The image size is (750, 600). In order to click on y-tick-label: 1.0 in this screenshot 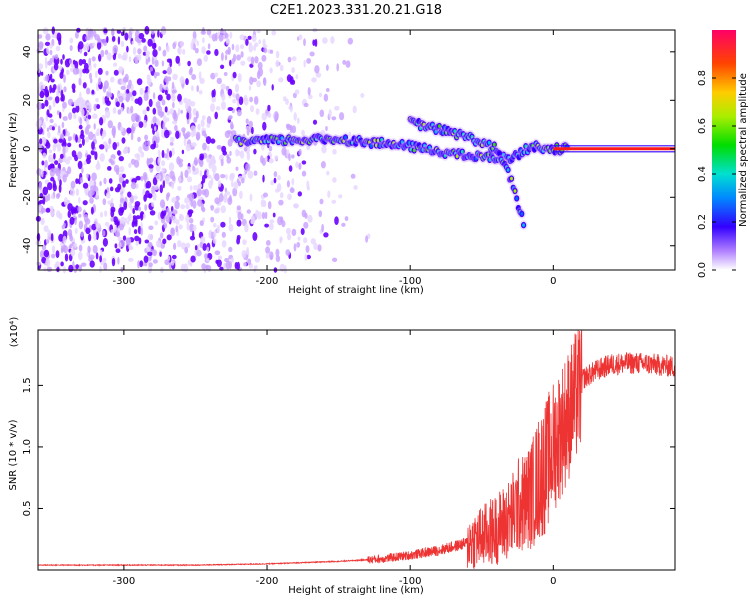, I will do `click(27, 447)`.